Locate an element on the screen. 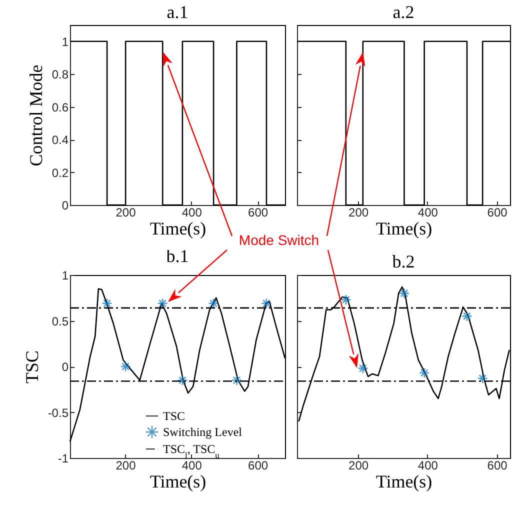 The height and width of the screenshot is (518, 512). chart-title: a.2 is located at coordinates (403, 12).